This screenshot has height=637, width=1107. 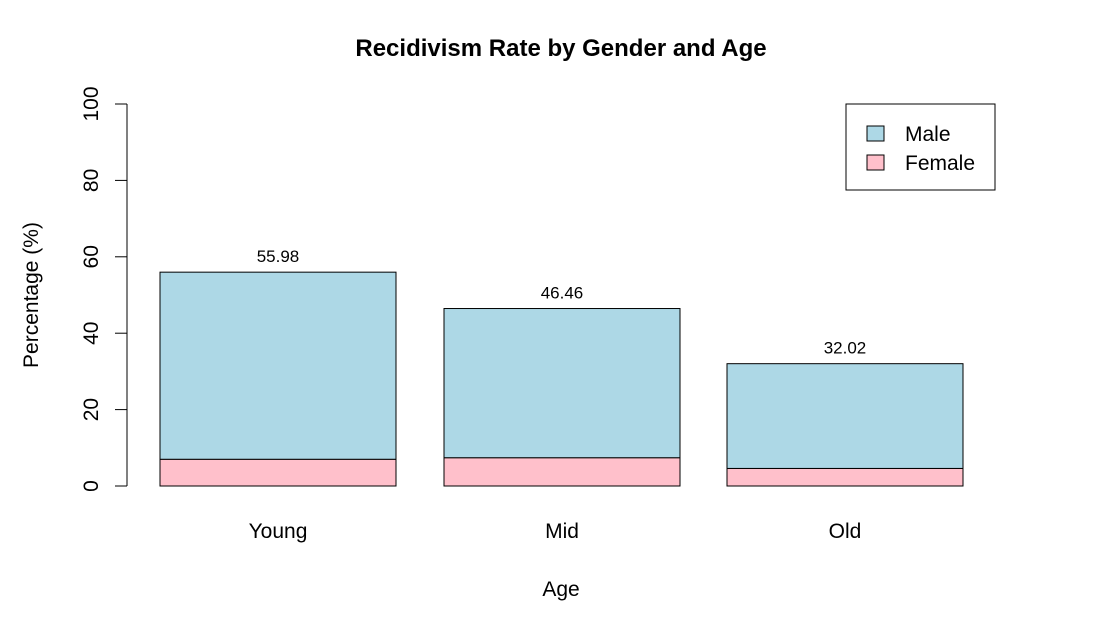 I want to click on legend-box, so click(x=920, y=147).